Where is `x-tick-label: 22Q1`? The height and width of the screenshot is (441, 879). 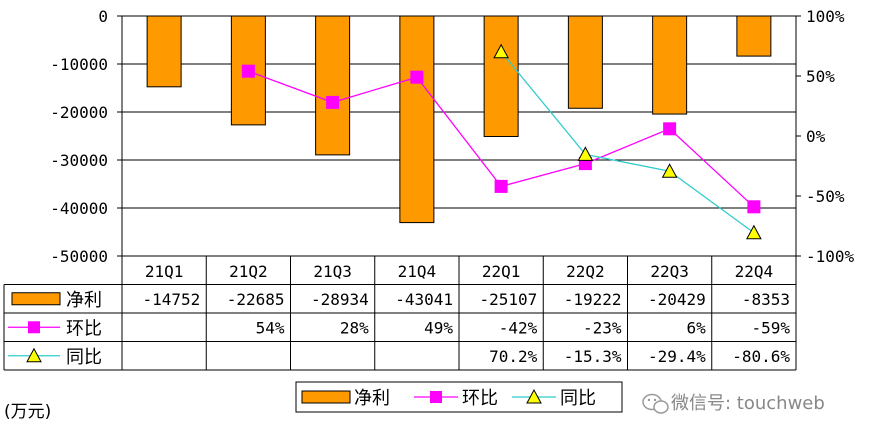
x-tick-label: 22Q1 is located at coordinates (501, 271).